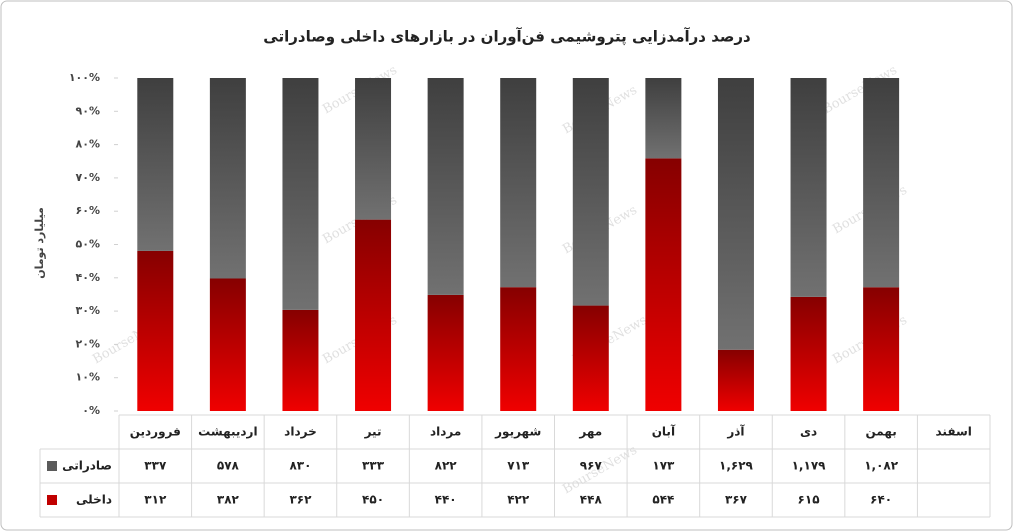 This screenshot has height=531, width=1013. Describe the element at coordinates (88, 377) in the screenshot. I see `y-tick-label: ۱۰%` at that location.